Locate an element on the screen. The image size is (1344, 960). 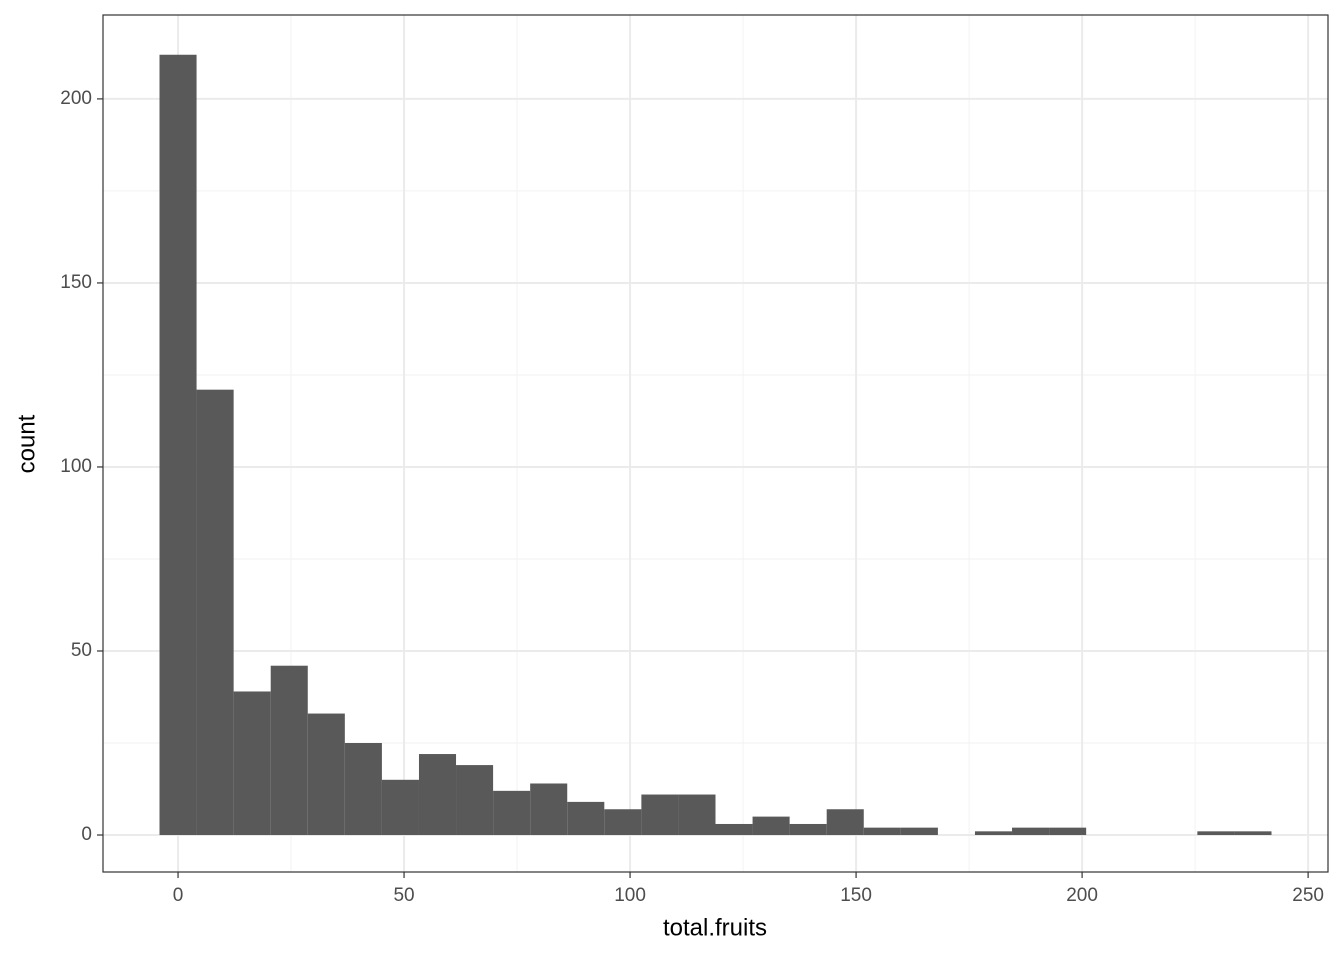
y-tick-label: 0 is located at coordinates (86, 834).